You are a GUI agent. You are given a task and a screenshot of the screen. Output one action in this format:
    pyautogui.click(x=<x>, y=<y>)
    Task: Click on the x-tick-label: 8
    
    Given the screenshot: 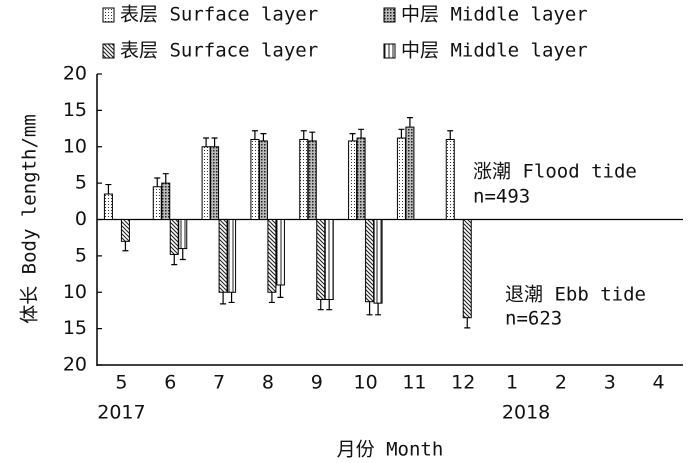 What is the action you would take?
    pyautogui.click(x=268, y=383)
    